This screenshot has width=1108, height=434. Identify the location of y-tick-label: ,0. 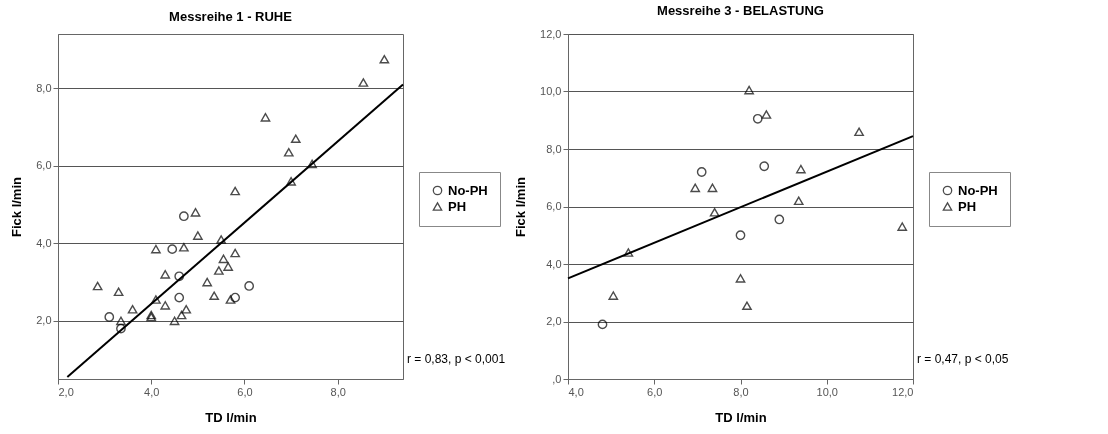
(557, 378).